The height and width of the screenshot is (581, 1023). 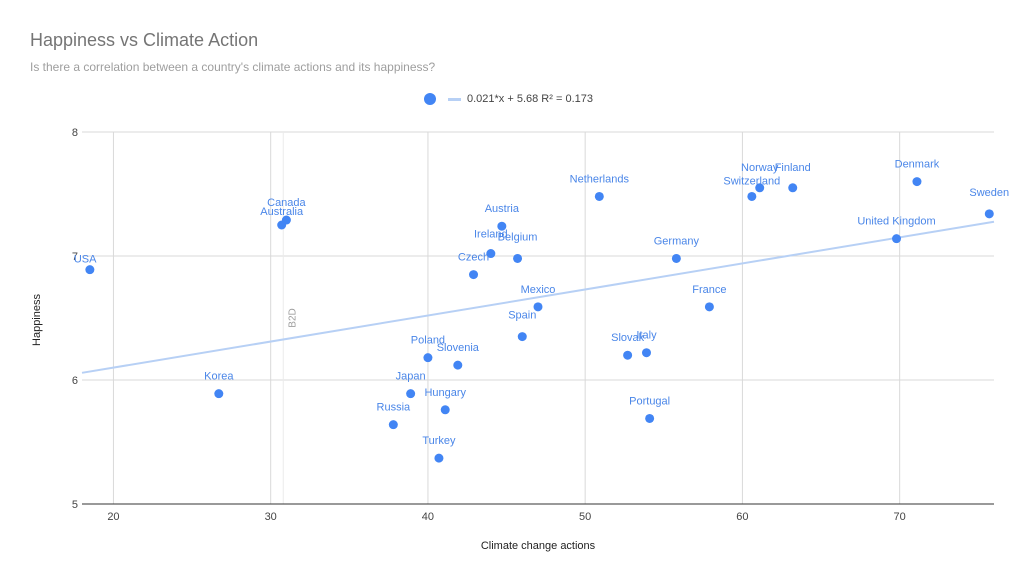 I want to click on point-label-spain: Spain, so click(x=522, y=316).